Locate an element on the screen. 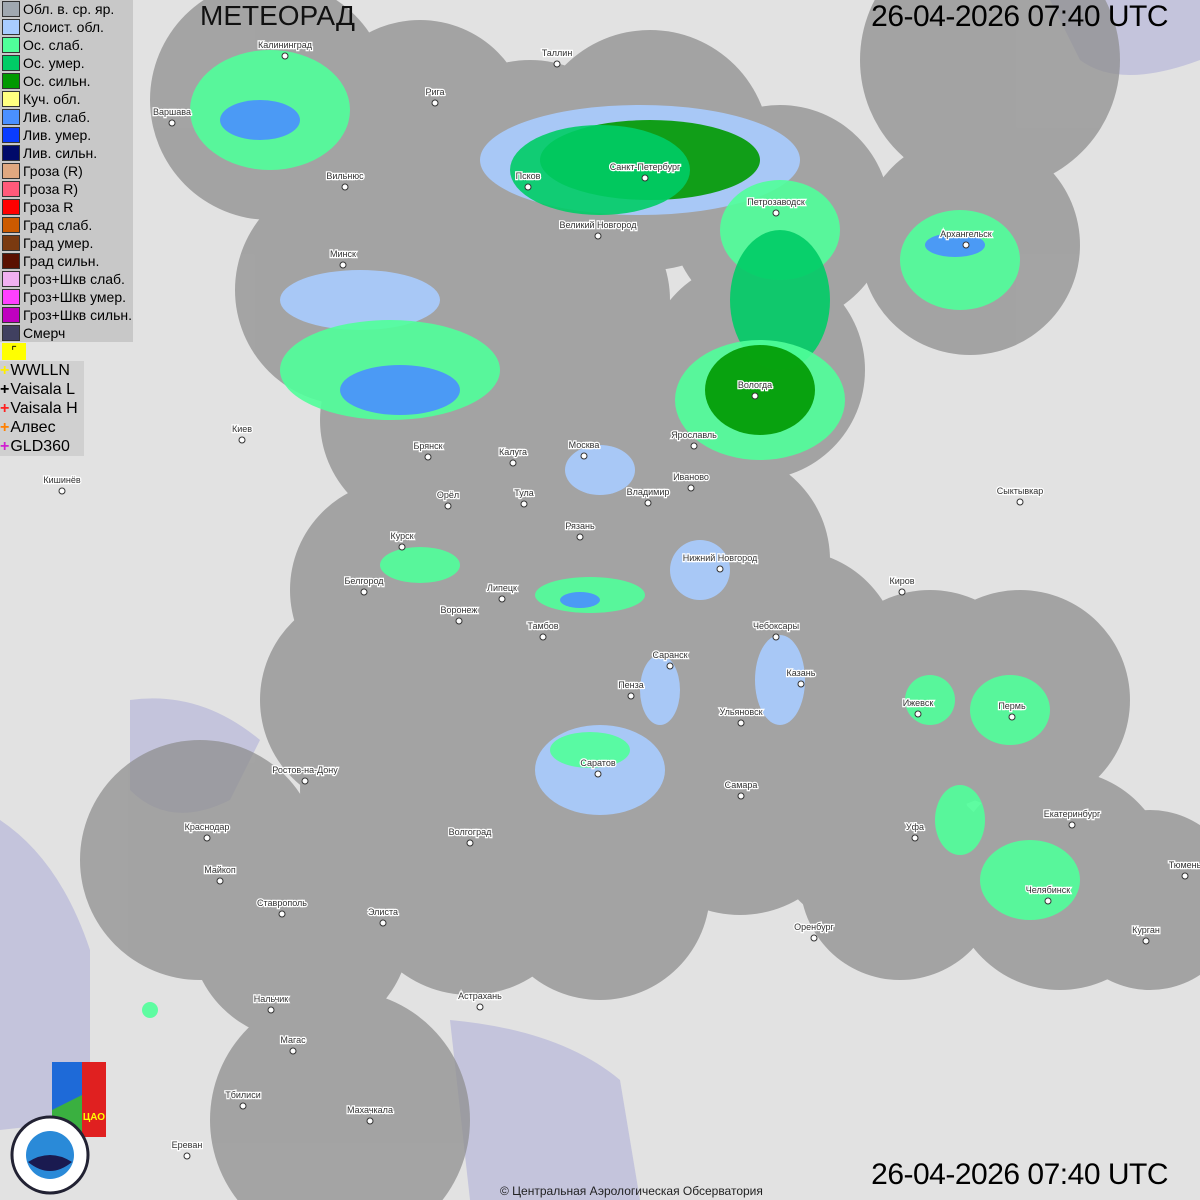  city-label: Белгород is located at coordinates (364, 581).